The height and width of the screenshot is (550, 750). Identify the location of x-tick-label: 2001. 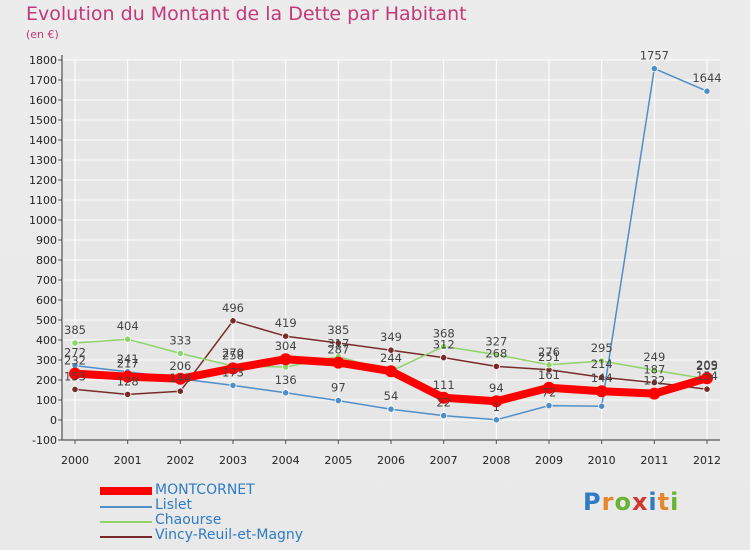
(128, 460).